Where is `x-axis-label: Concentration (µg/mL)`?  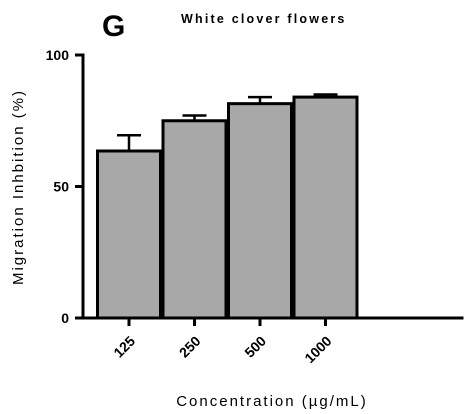
x-axis-label: Concentration (µg/mL) is located at coordinates (272, 401).